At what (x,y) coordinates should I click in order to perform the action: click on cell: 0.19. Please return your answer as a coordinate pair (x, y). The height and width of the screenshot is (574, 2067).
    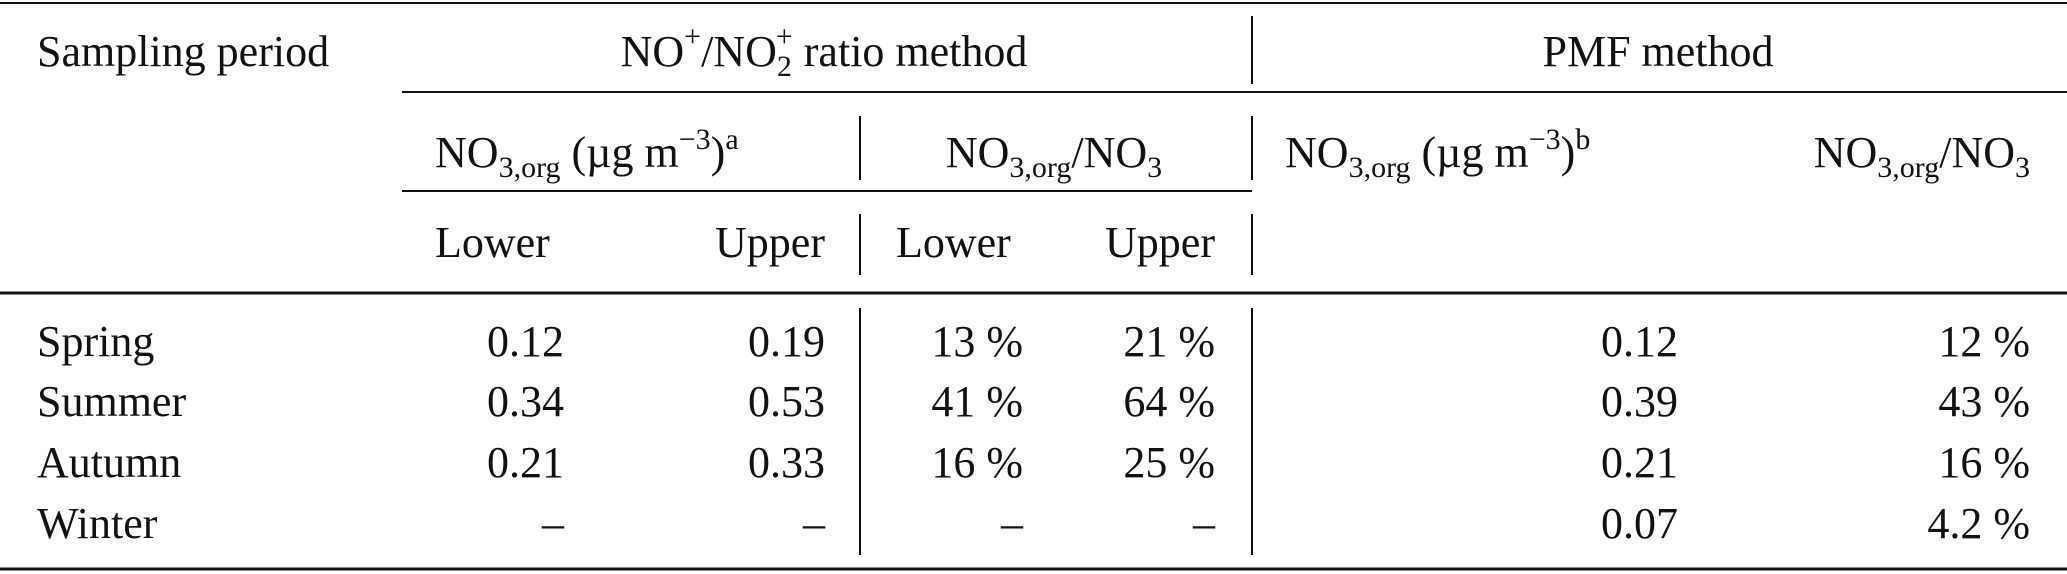
    Looking at the image, I should click on (786, 341).